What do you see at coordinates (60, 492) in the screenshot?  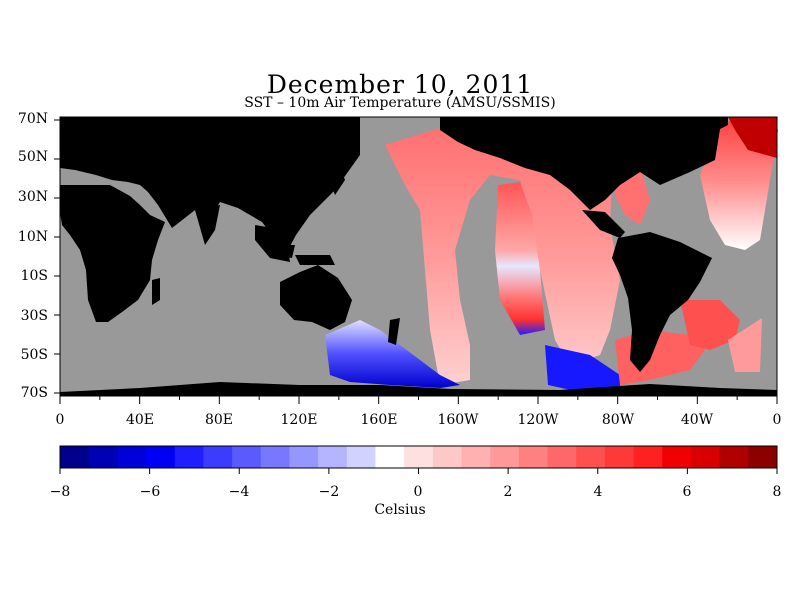 I see `colorbar-label-neg8: −8` at bounding box center [60, 492].